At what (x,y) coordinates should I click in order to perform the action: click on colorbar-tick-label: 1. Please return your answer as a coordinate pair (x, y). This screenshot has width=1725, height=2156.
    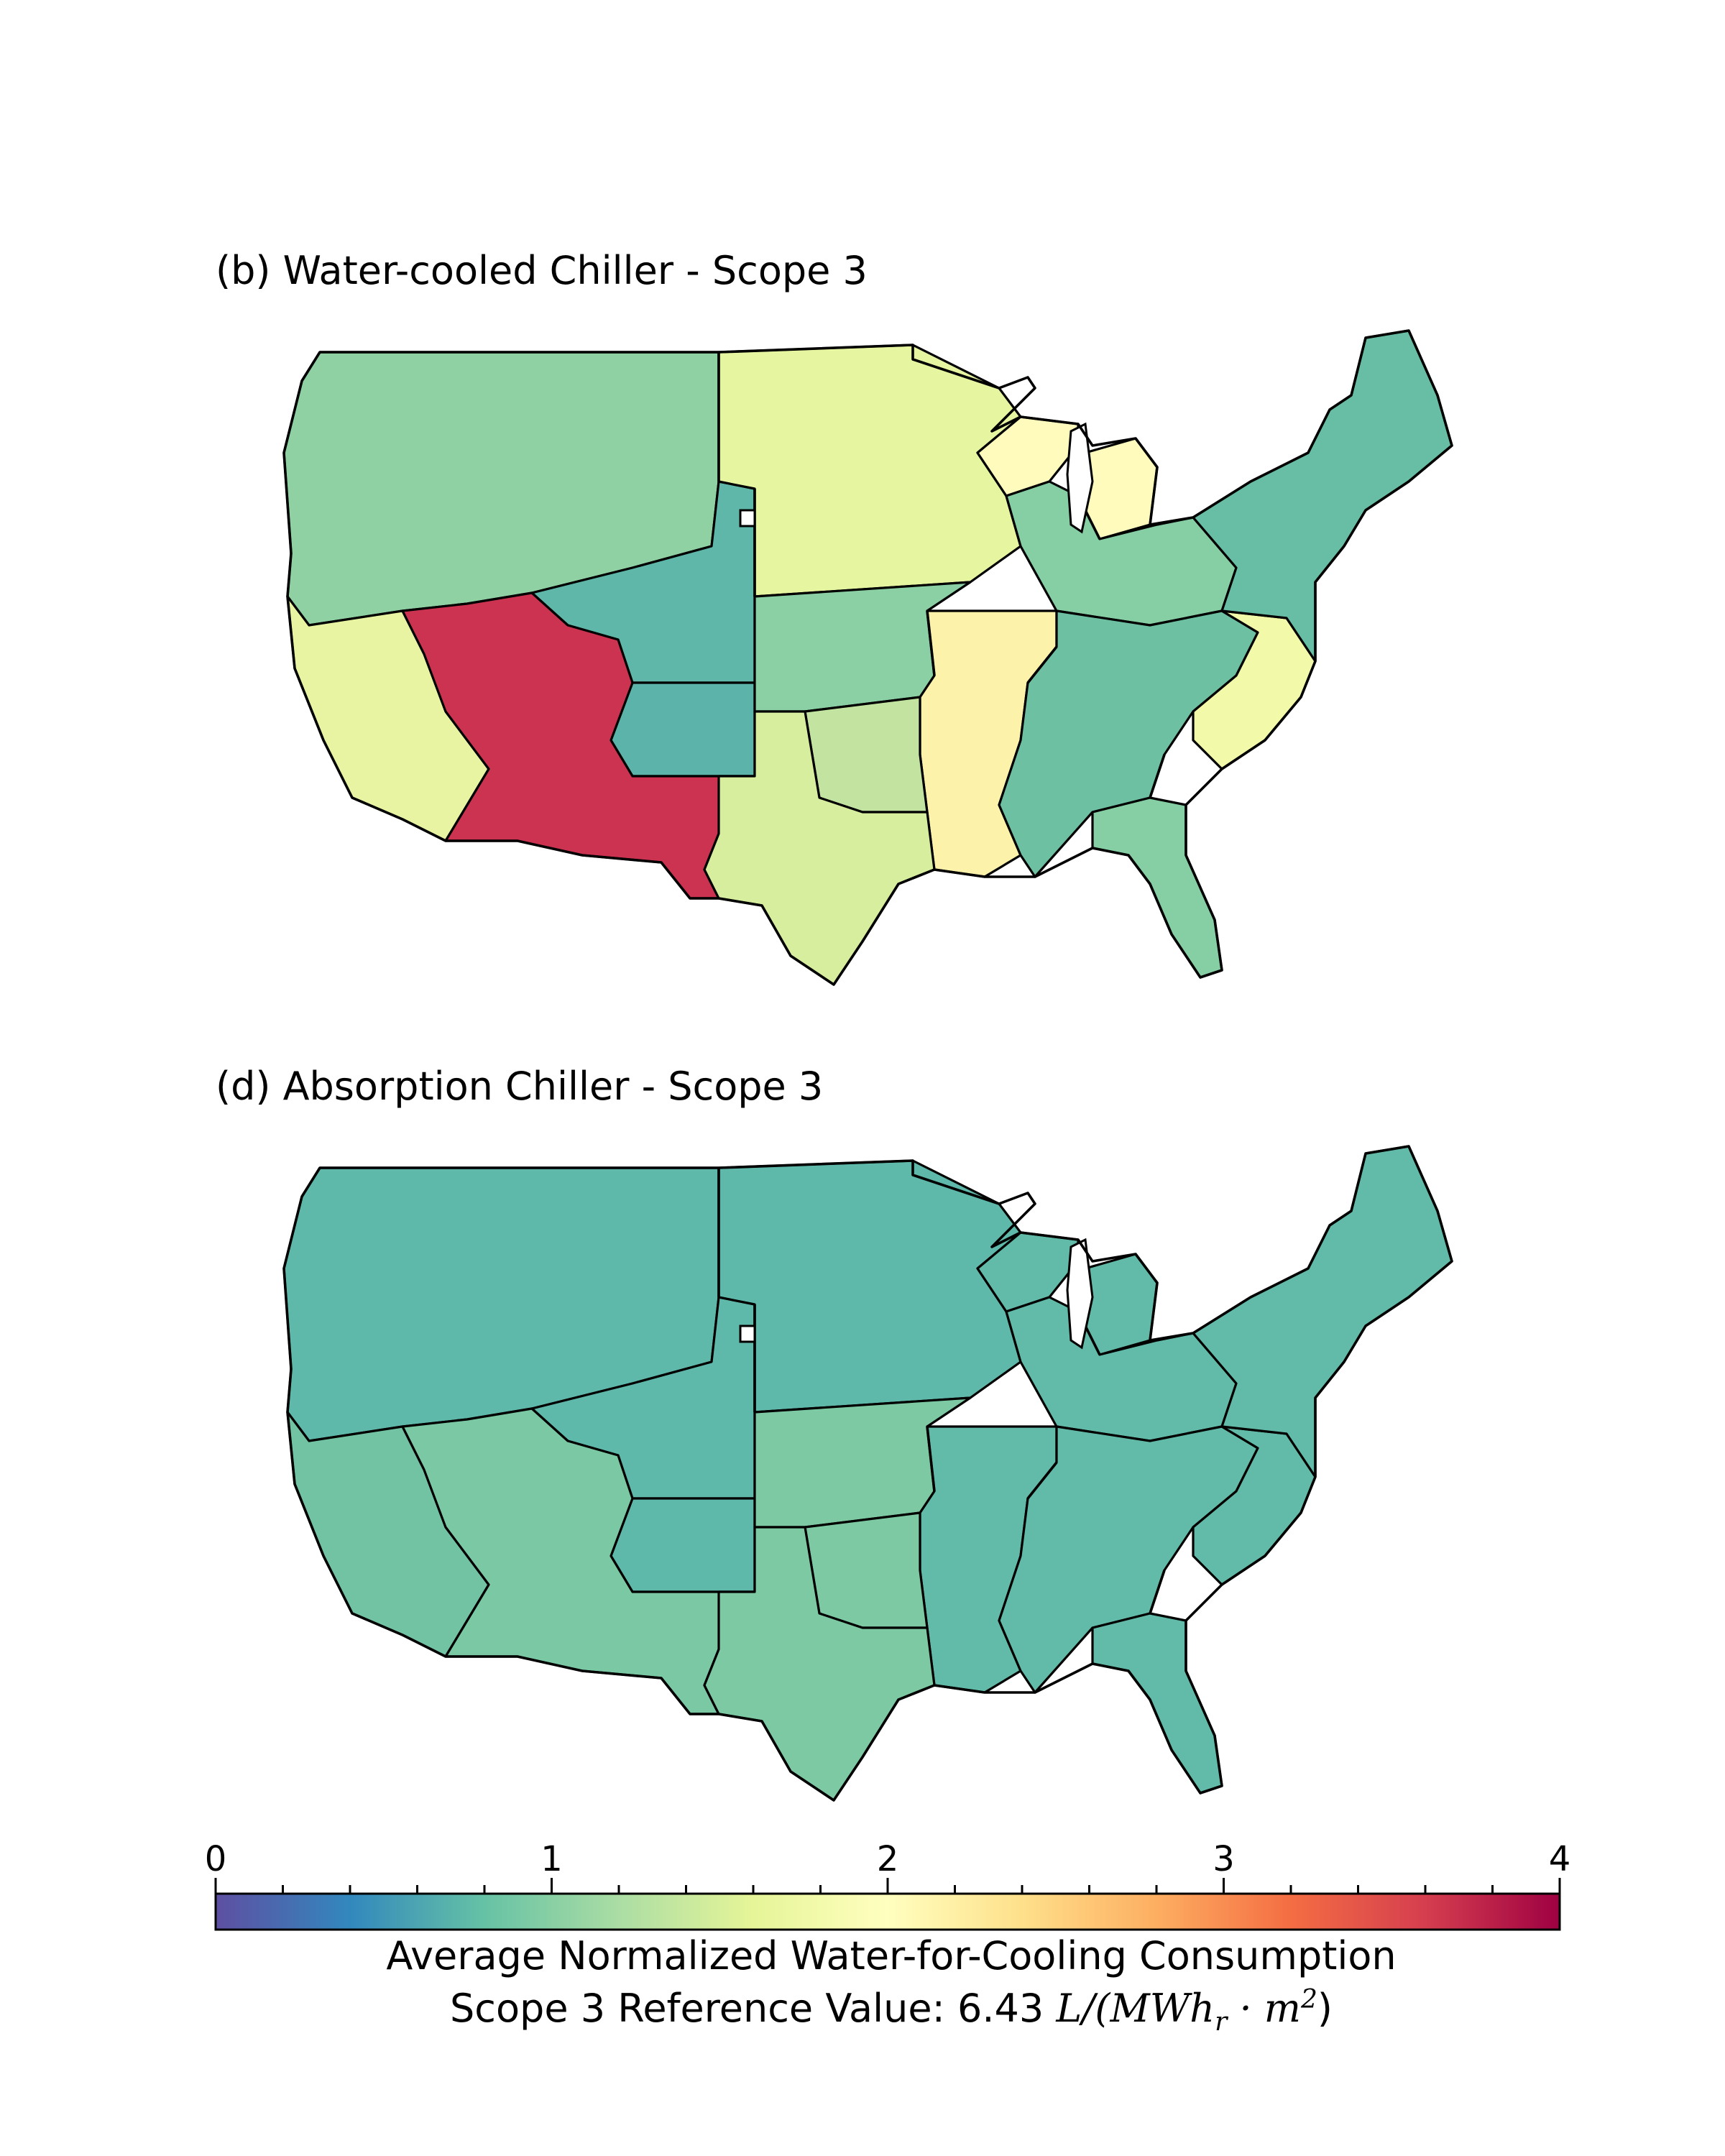
    Looking at the image, I should click on (551, 1859).